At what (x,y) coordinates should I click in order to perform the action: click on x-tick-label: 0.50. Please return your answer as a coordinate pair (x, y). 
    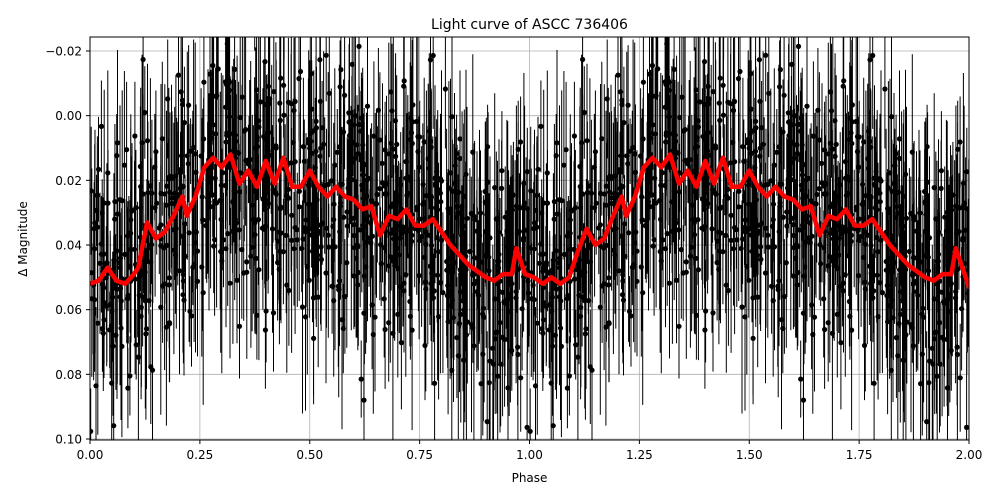
    Looking at the image, I should click on (309, 455).